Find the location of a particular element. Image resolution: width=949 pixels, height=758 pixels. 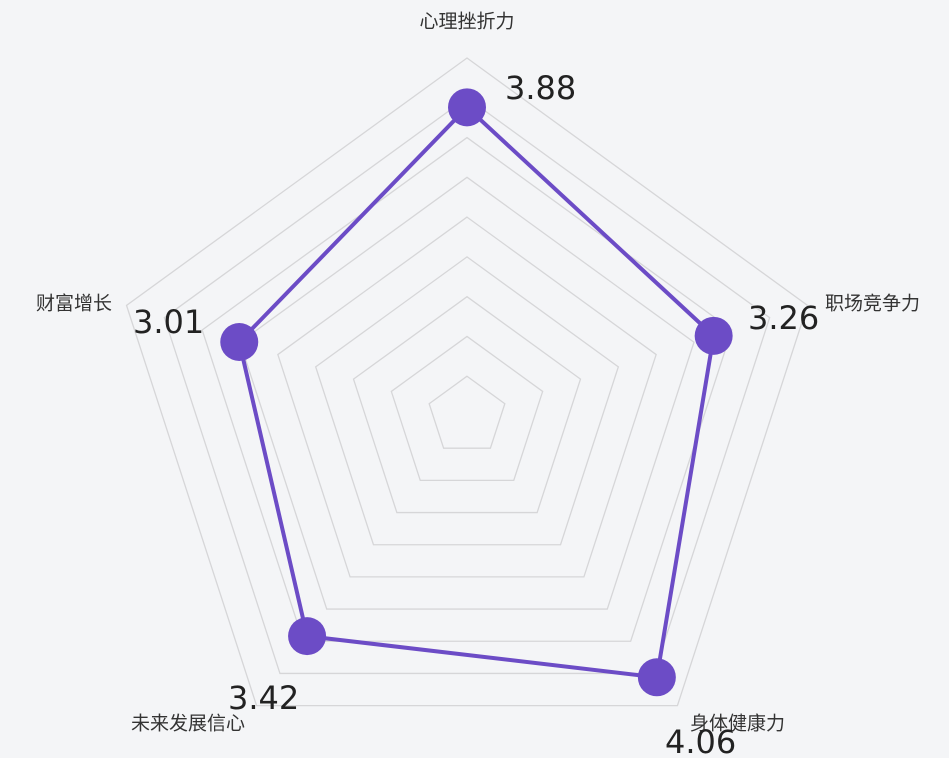

axis-label: 身体健康力 is located at coordinates (737, 724).